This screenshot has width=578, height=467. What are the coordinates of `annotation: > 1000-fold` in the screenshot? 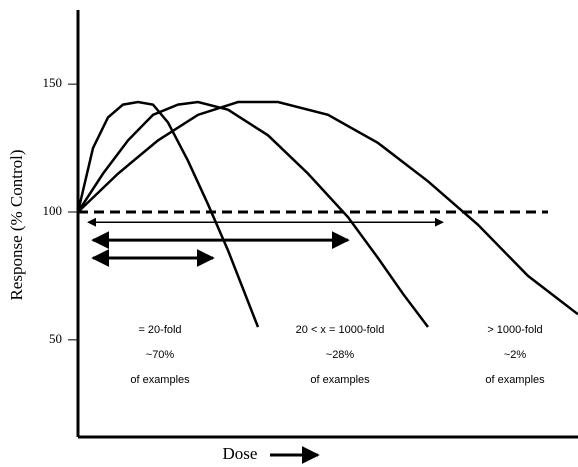 It's located at (514, 330).